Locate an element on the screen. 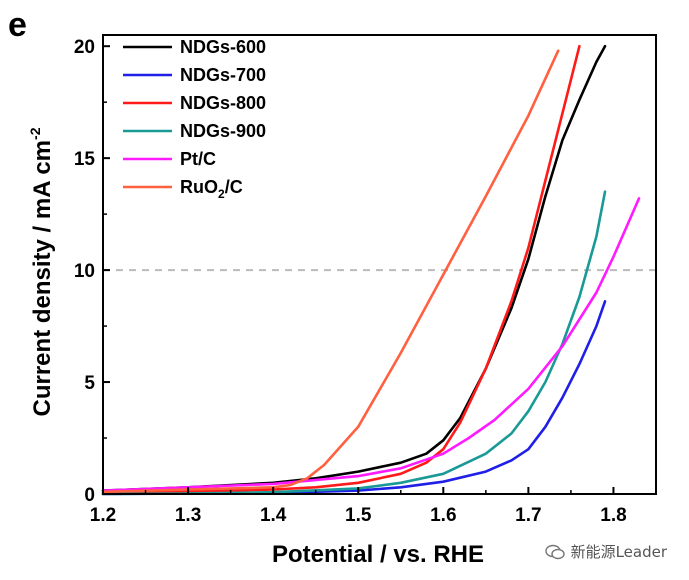  legend-entry-label: NDGs-900 is located at coordinates (223, 131).